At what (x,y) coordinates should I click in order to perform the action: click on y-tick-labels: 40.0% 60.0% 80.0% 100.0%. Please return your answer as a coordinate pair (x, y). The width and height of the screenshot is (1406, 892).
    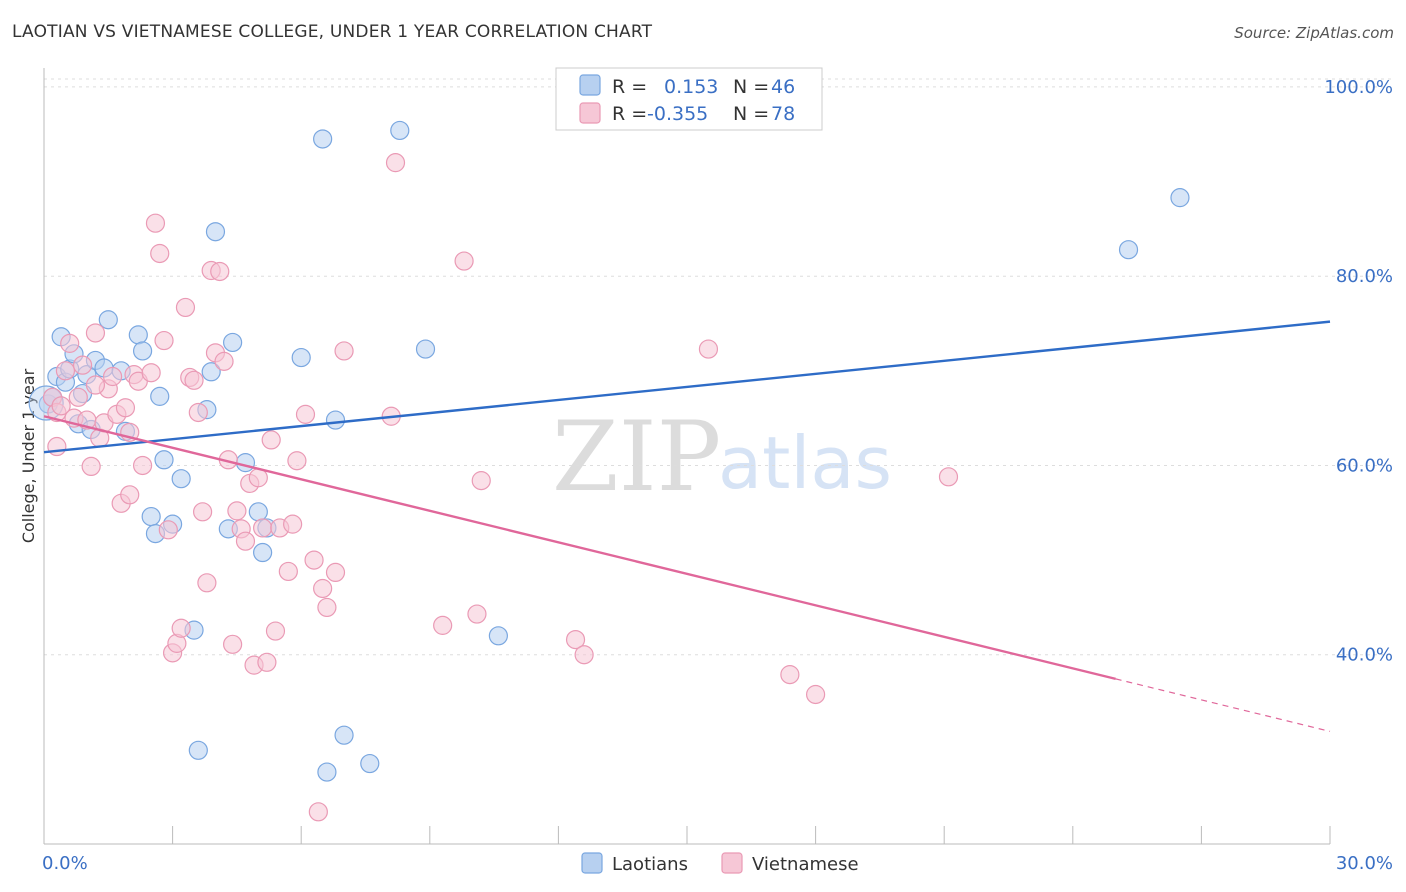
    Looking at the image, I should click on (1358, 371).